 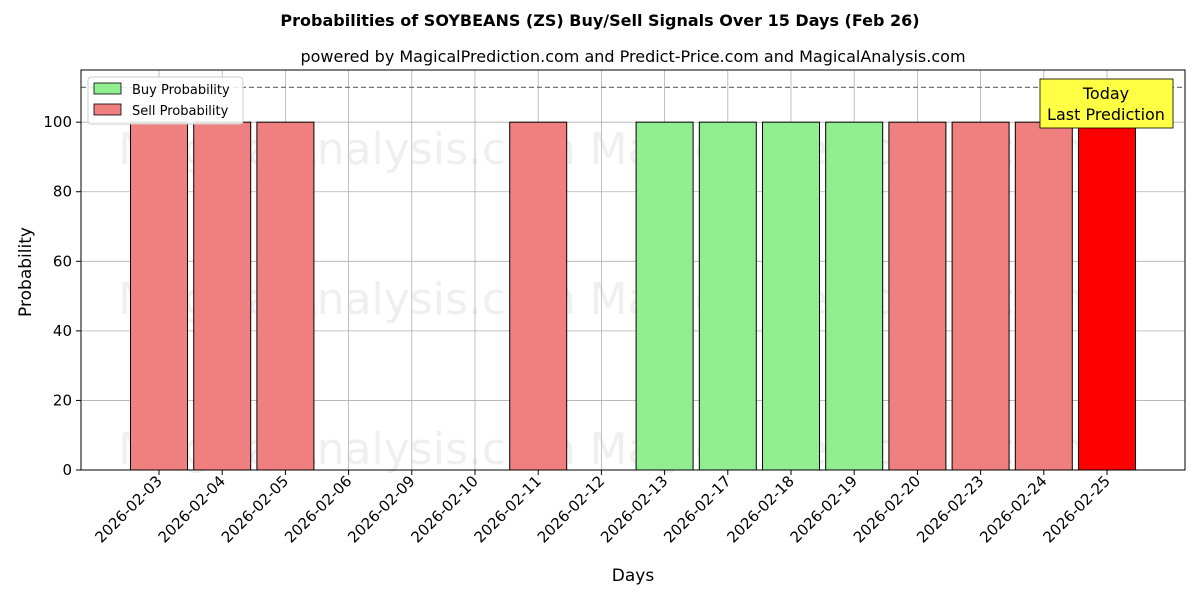 I want to click on legend-swatch-buy, so click(x=107, y=88).